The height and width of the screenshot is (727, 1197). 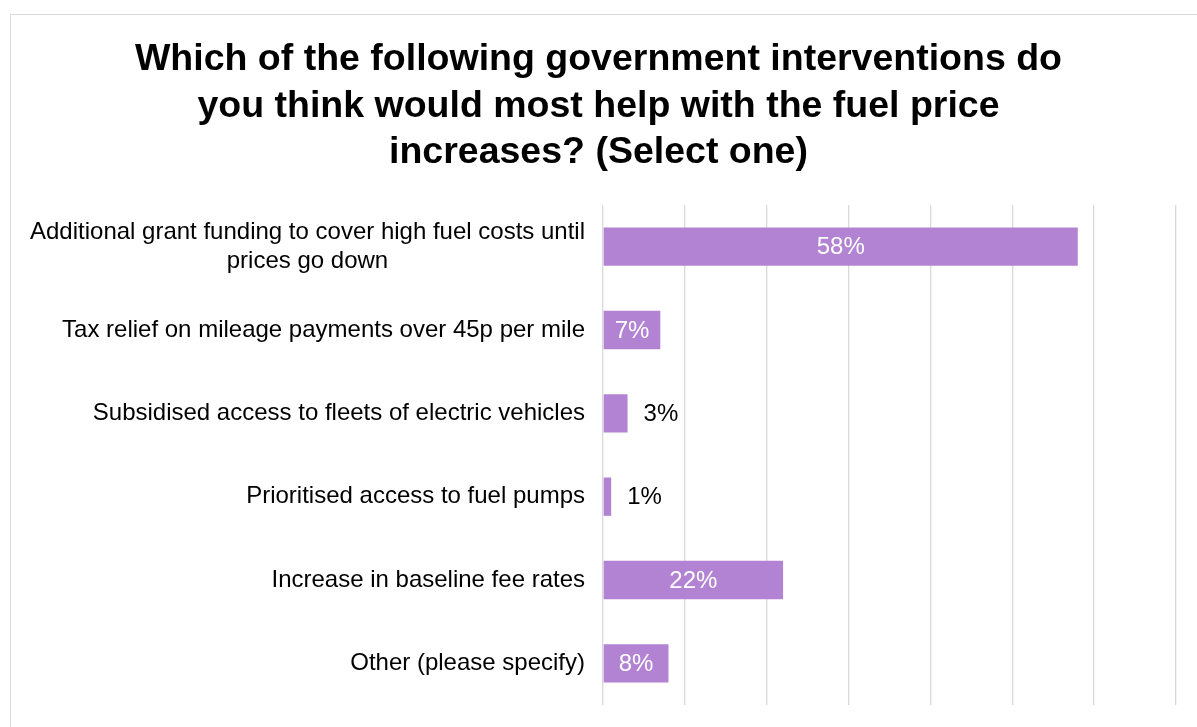 I want to click on y-tick-label: Increase in baseline fee rates, so click(x=428, y=578).